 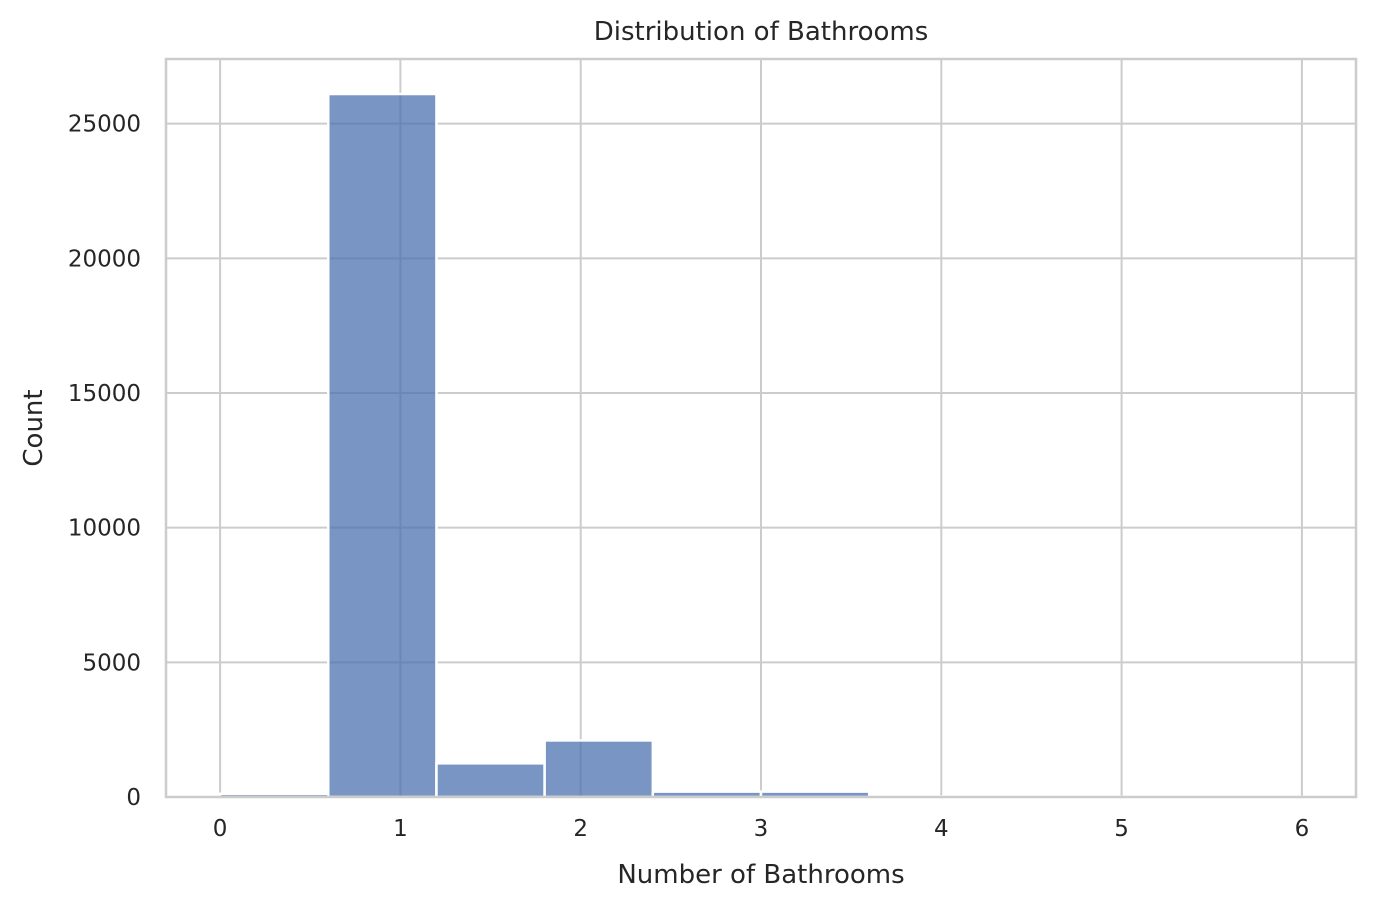 I want to click on x-tick-label: 1, so click(x=400, y=829).